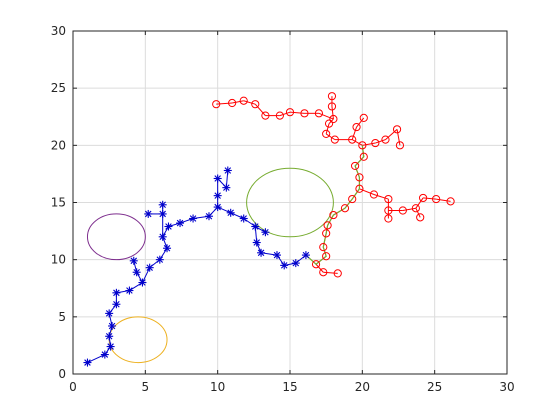  I want to click on path-polyline, so click(335, 205).